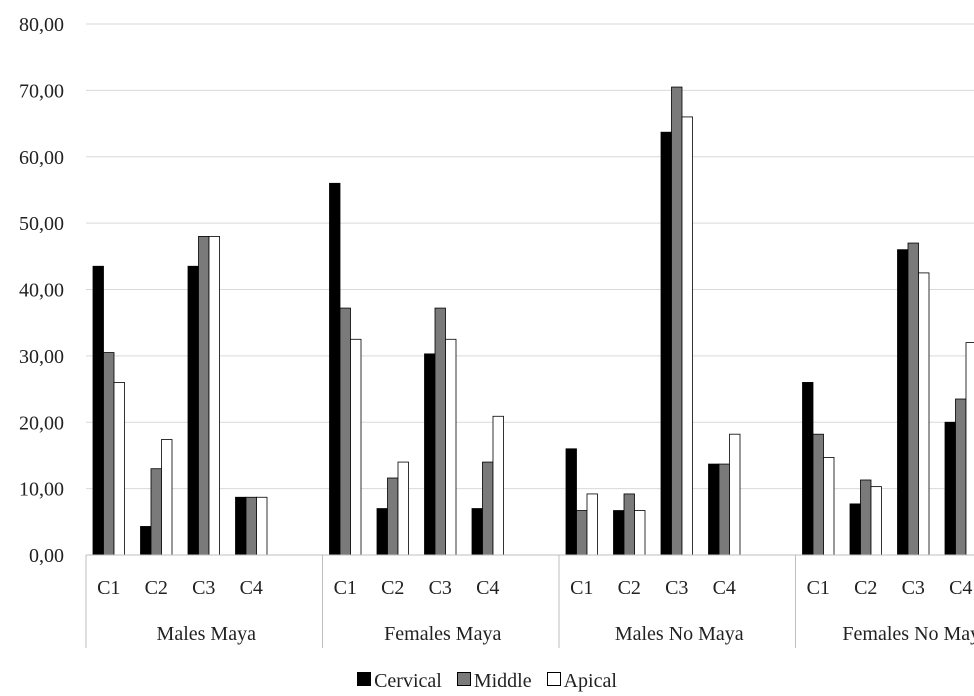 Image resolution: width=974 pixels, height=696 pixels. What do you see at coordinates (679, 634) in the screenshot?
I see `x-group-label: Males No Maya` at bounding box center [679, 634].